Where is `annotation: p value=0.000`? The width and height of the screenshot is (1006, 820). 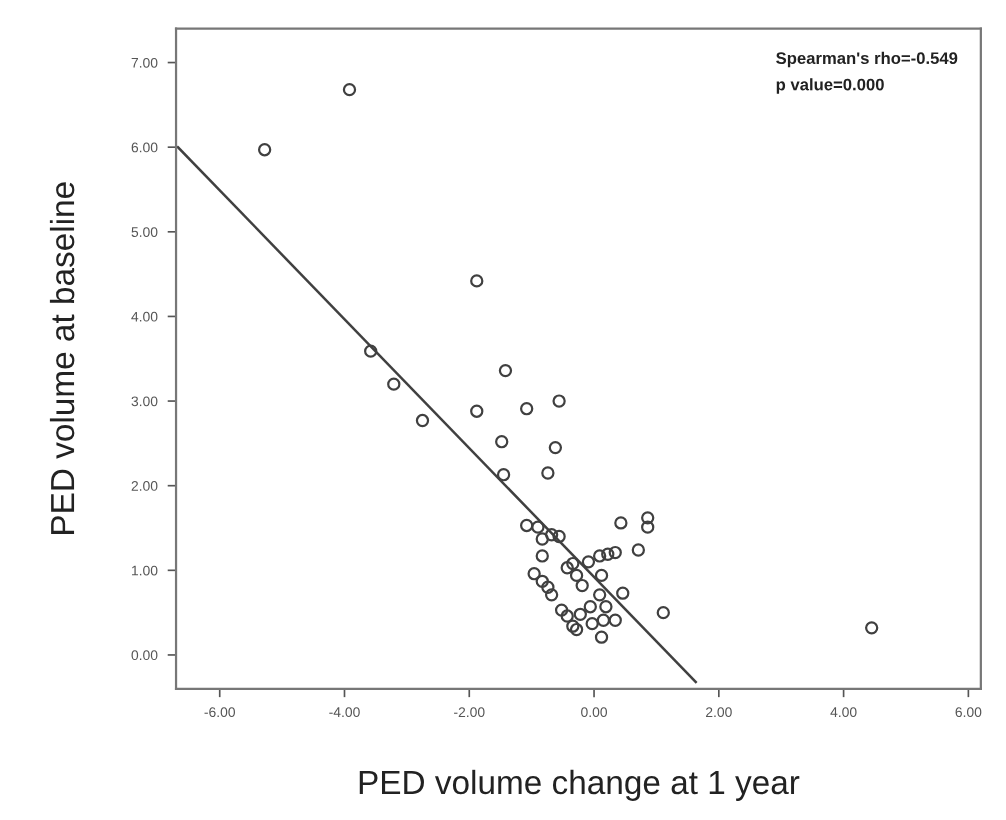
annotation: p value=0.000 is located at coordinates (830, 86).